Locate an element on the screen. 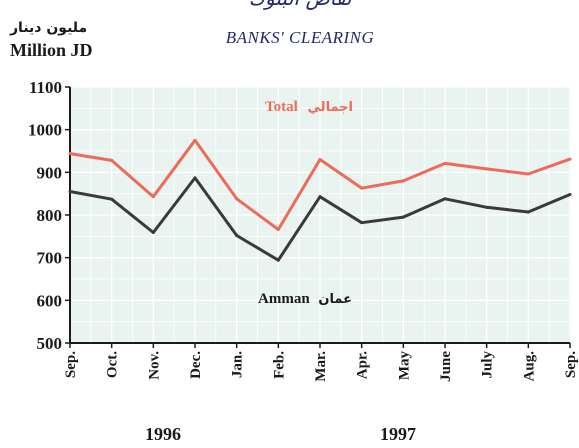  x-tick-label: Mar. is located at coordinates (321, 366).